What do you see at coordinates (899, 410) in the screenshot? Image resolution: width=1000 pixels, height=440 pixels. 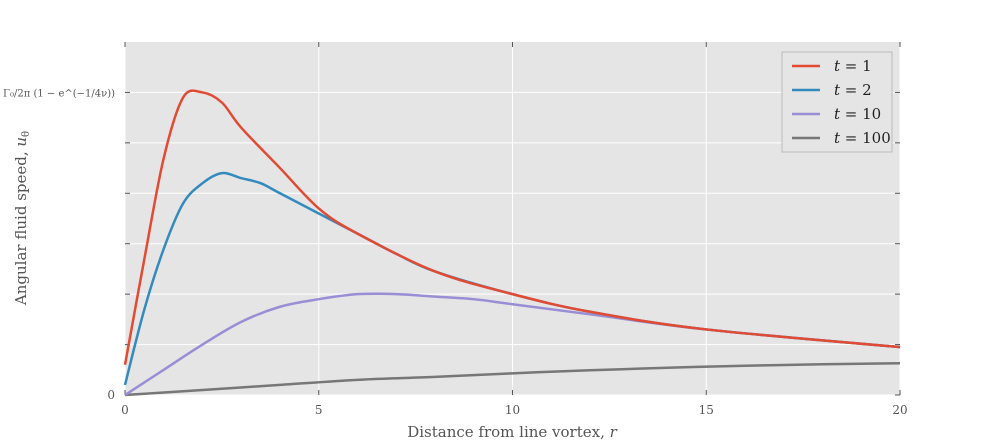 I see `x-tick-label: 20` at bounding box center [899, 410].